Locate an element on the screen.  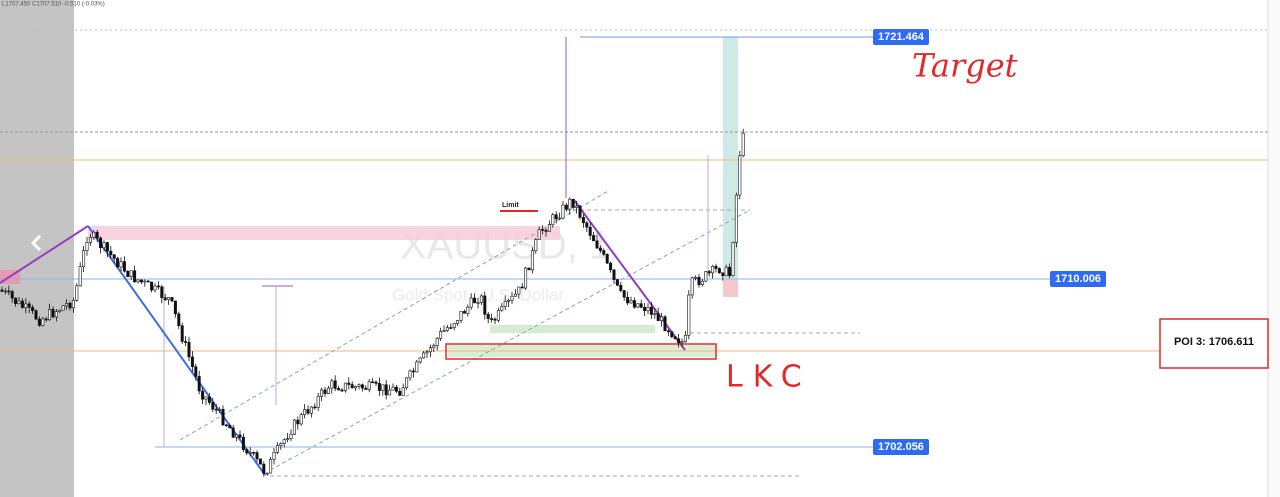
price-axis is located at coordinates (1274, 248).